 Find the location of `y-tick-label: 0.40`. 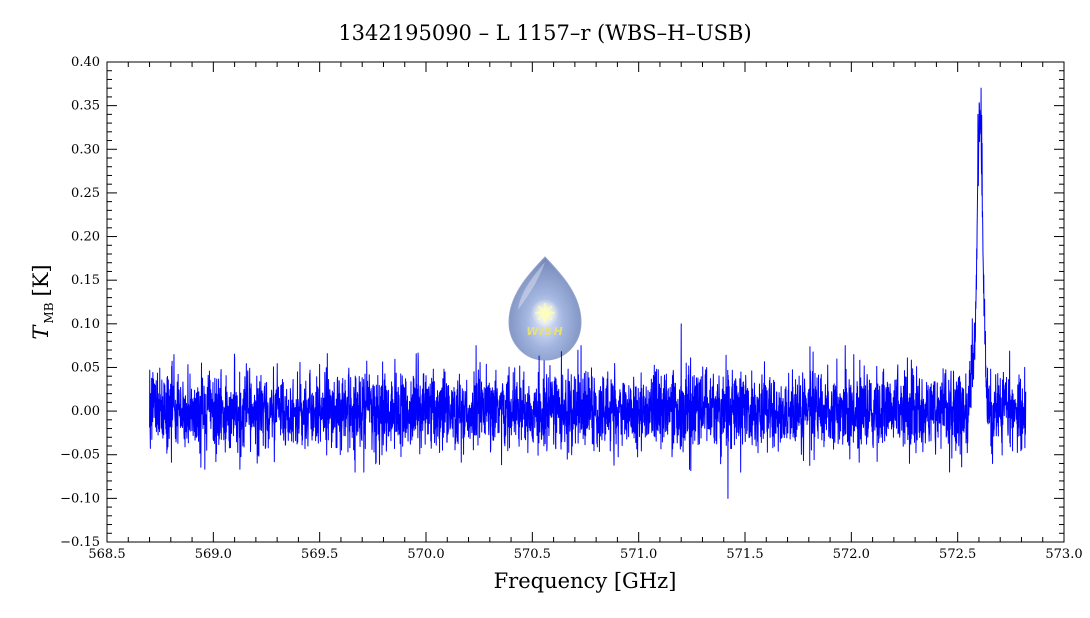

y-tick-label: 0.40 is located at coordinates (85, 62).